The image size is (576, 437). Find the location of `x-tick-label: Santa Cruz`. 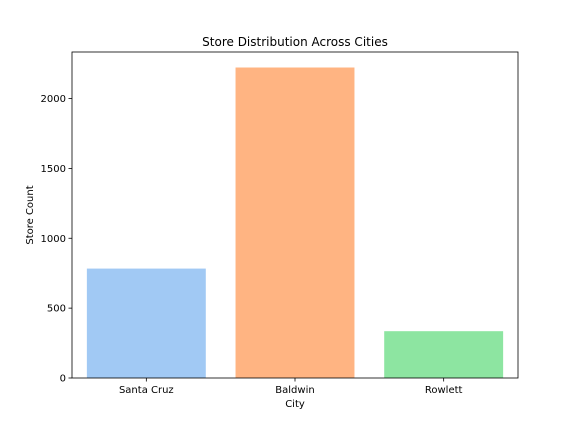

x-tick-label: Santa Cruz is located at coordinates (146, 390).